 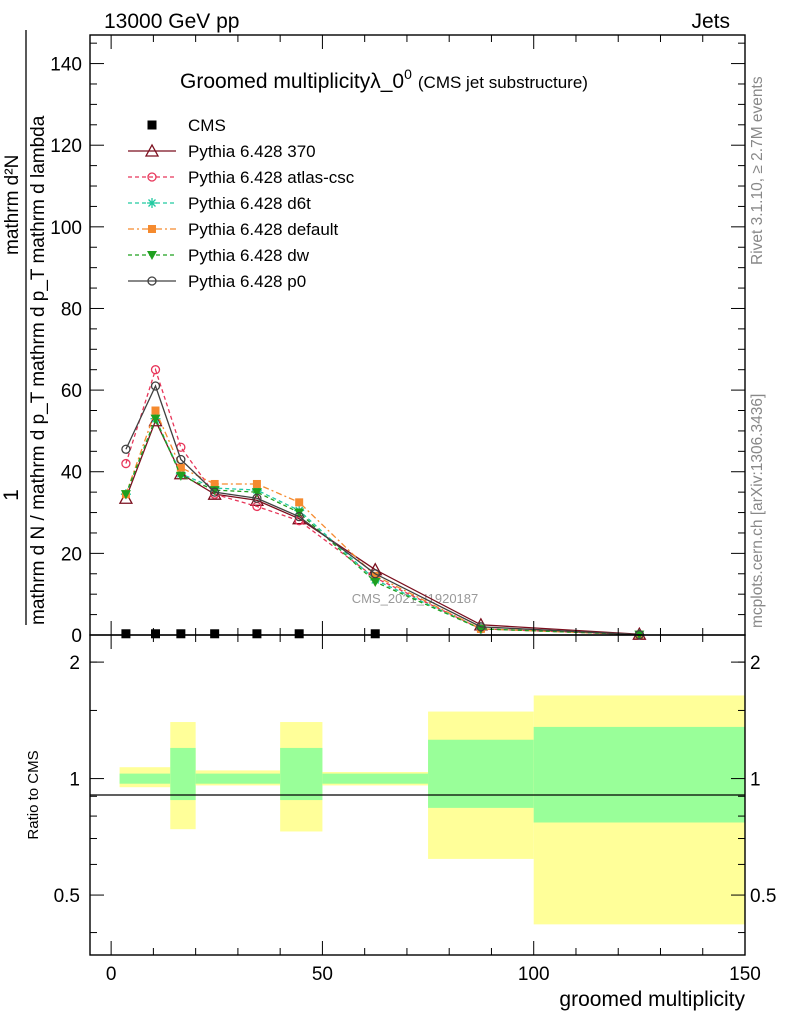 I want to click on legend-item-cms: CMS, so click(x=186, y=125).